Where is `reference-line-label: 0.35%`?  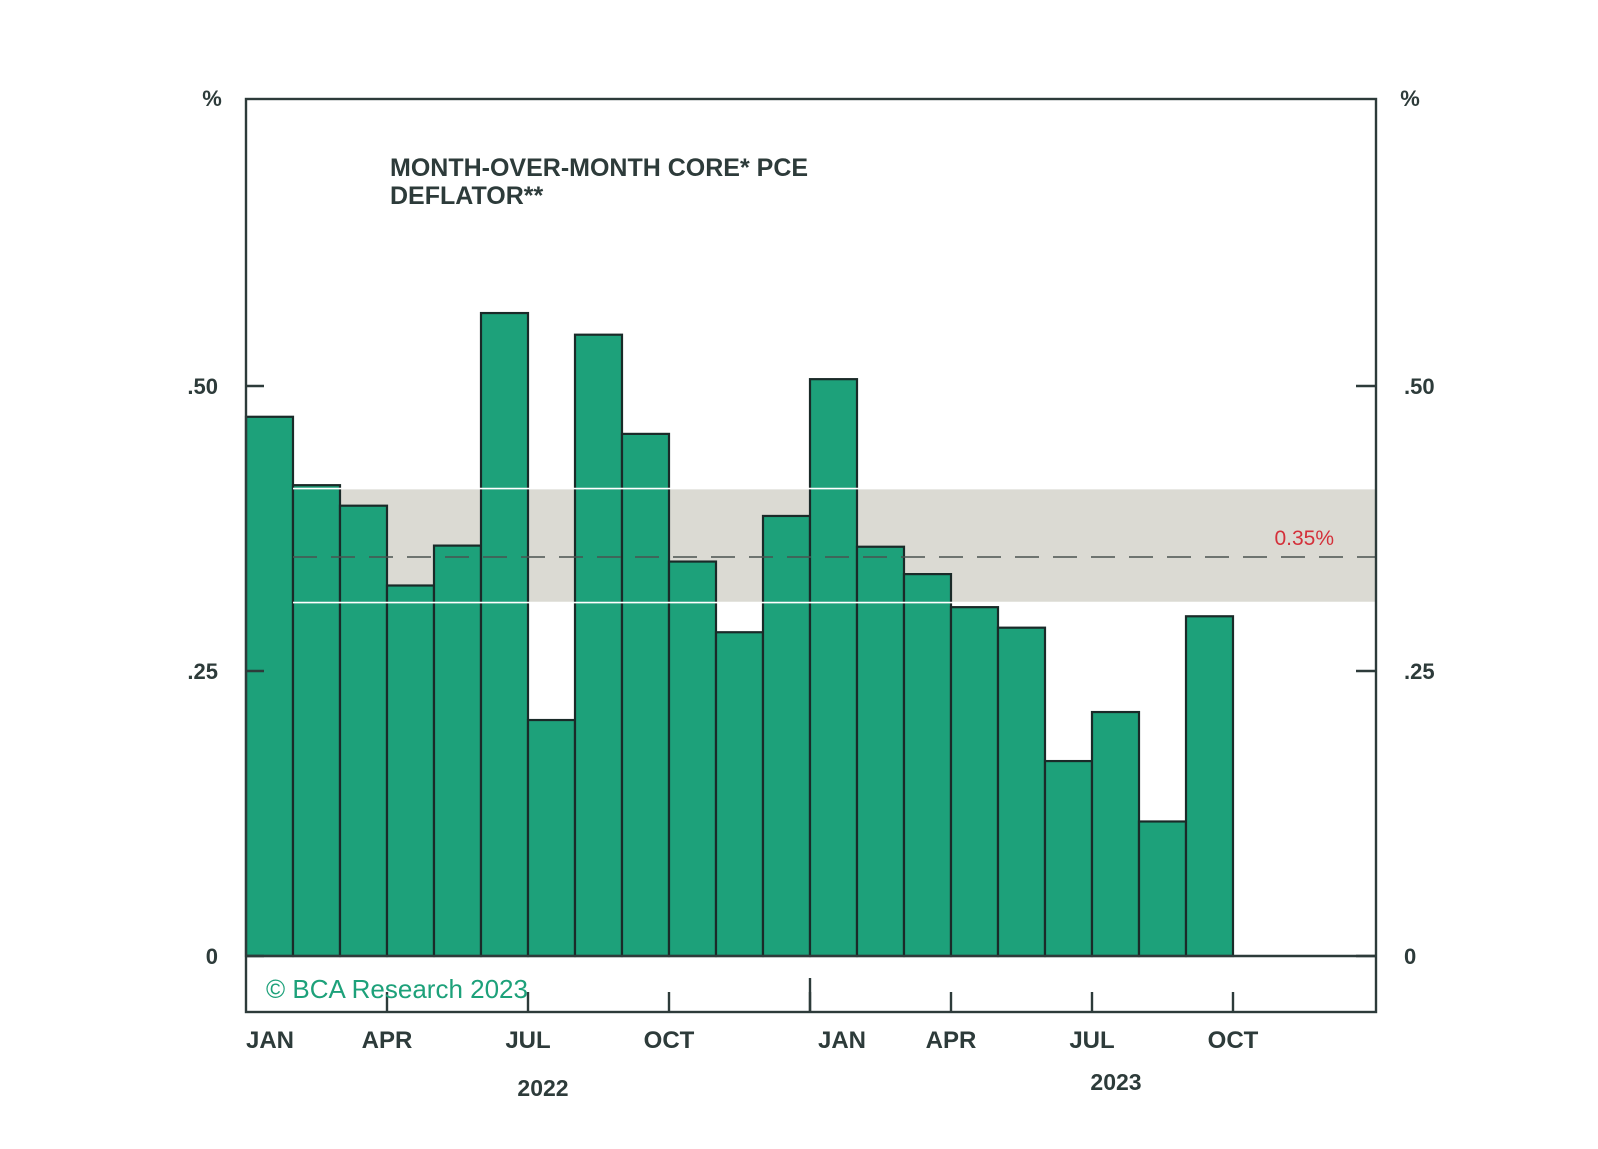 reference-line-label: 0.35% is located at coordinates (1304, 538).